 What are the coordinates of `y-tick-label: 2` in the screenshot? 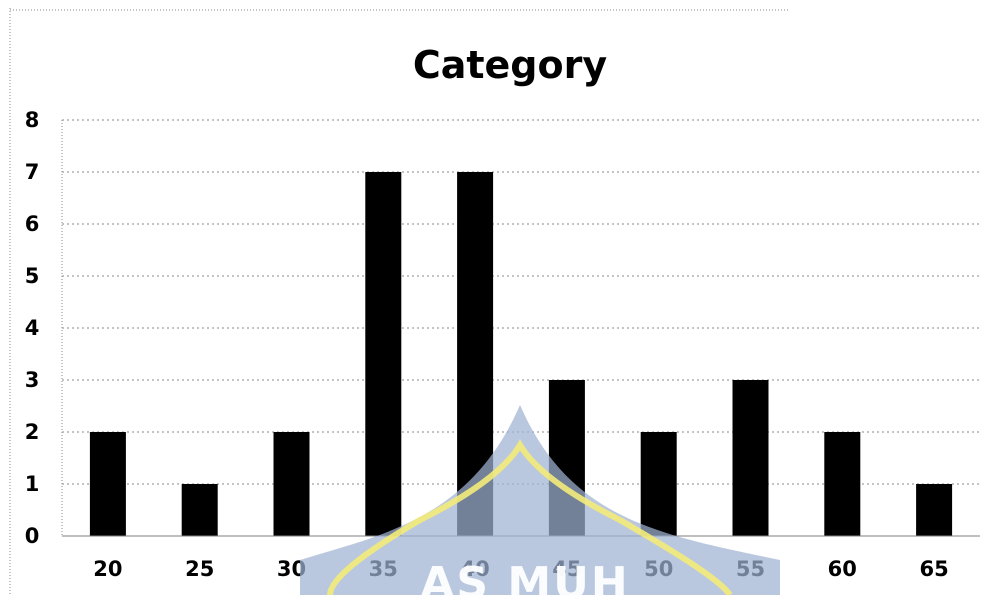 It's located at (32, 432).